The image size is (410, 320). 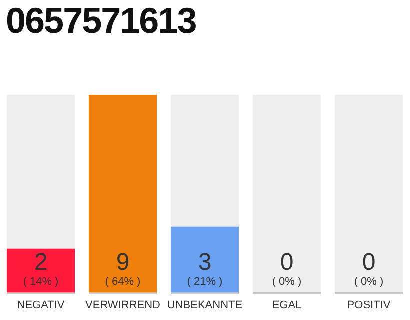 What do you see at coordinates (287, 305) in the screenshot?
I see `x-tick-label: EGAL` at bounding box center [287, 305].